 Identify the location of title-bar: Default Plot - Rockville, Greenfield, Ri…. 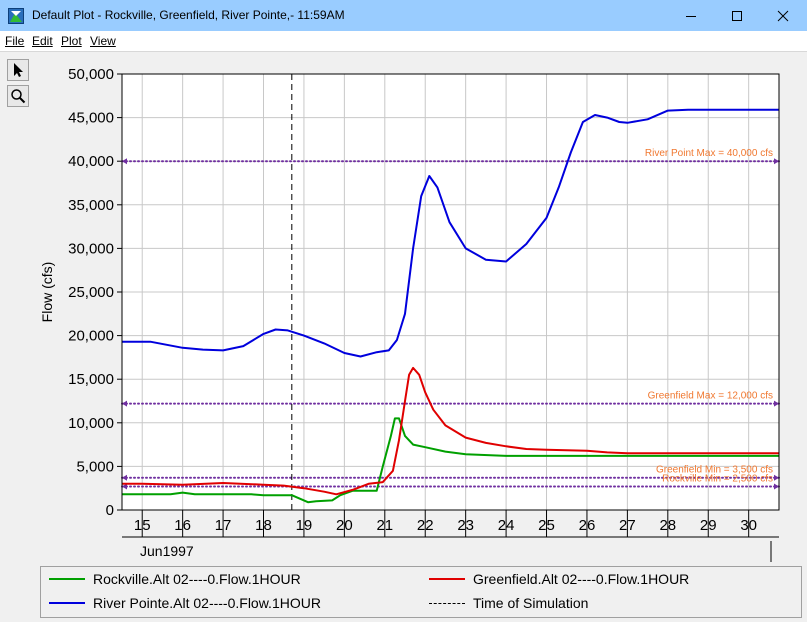
(403, 15).